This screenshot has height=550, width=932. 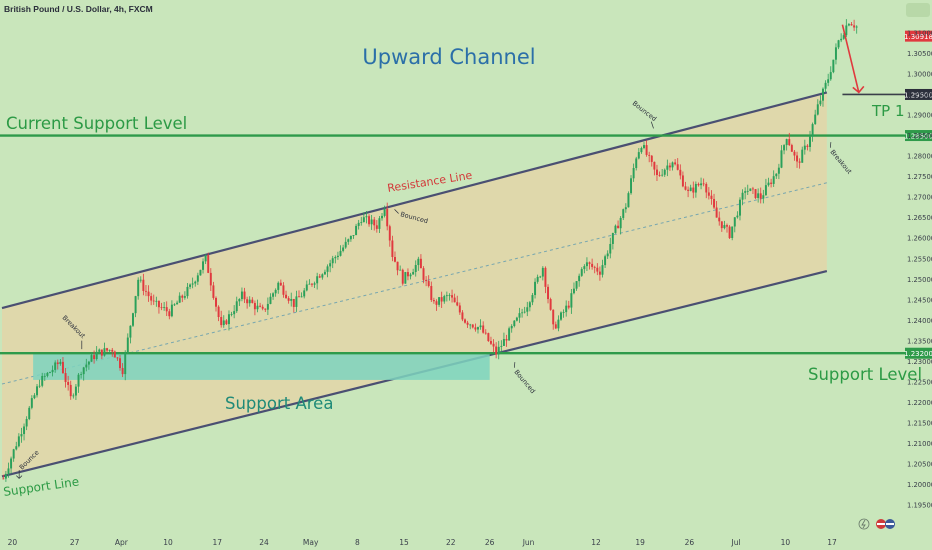 I want to click on x-tick-label: 12, so click(x=596, y=542).